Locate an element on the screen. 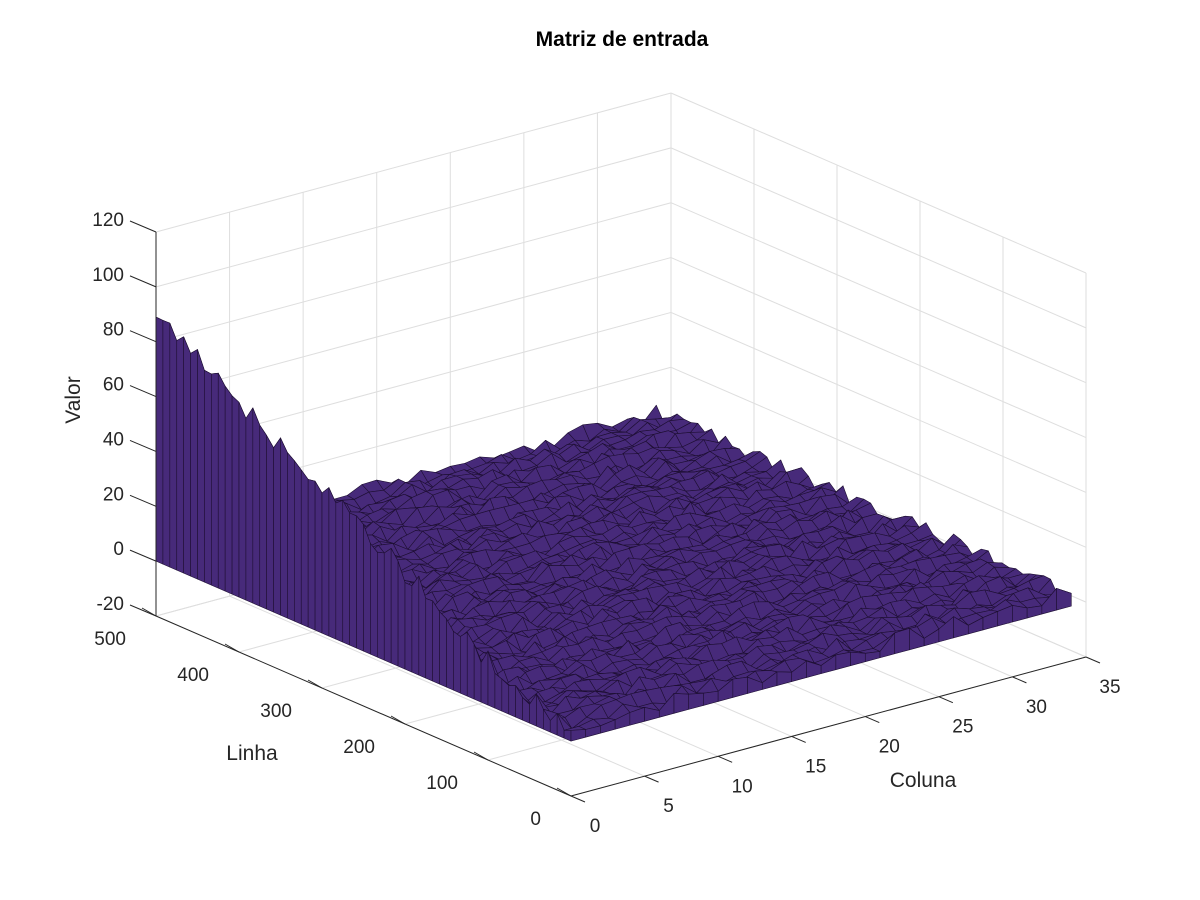  z-tick-label: 100 is located at coordinates (108, 275).